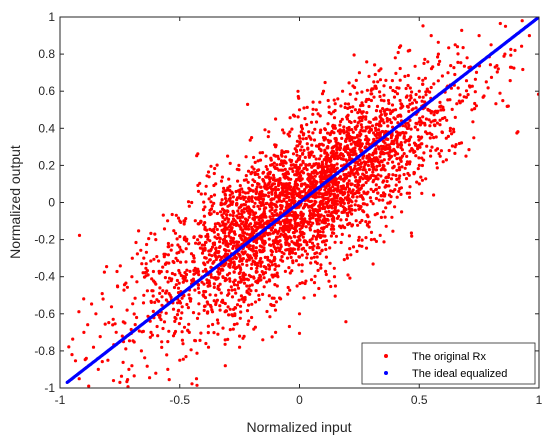  I want to click on y-tick-label: 0.8, so click(46, 54).